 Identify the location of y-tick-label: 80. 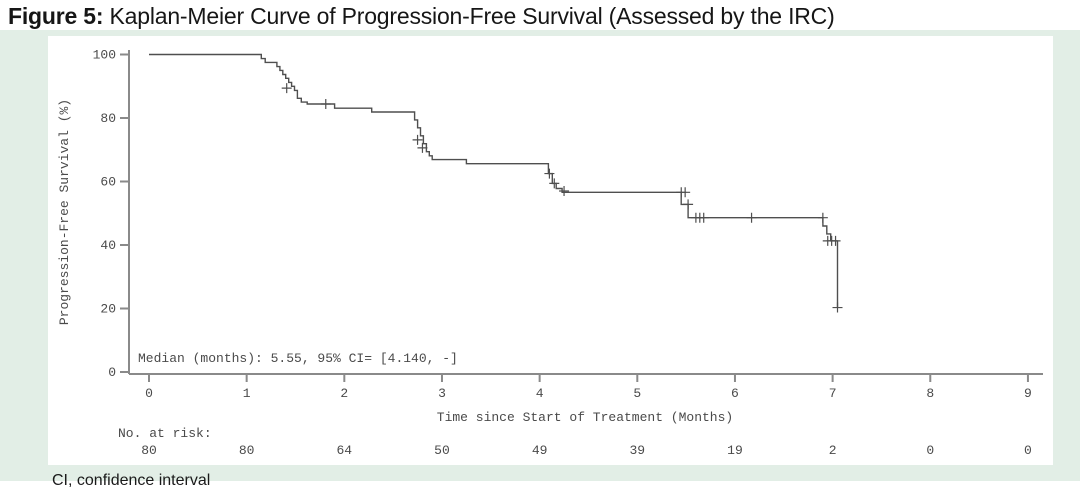
(108, 118).